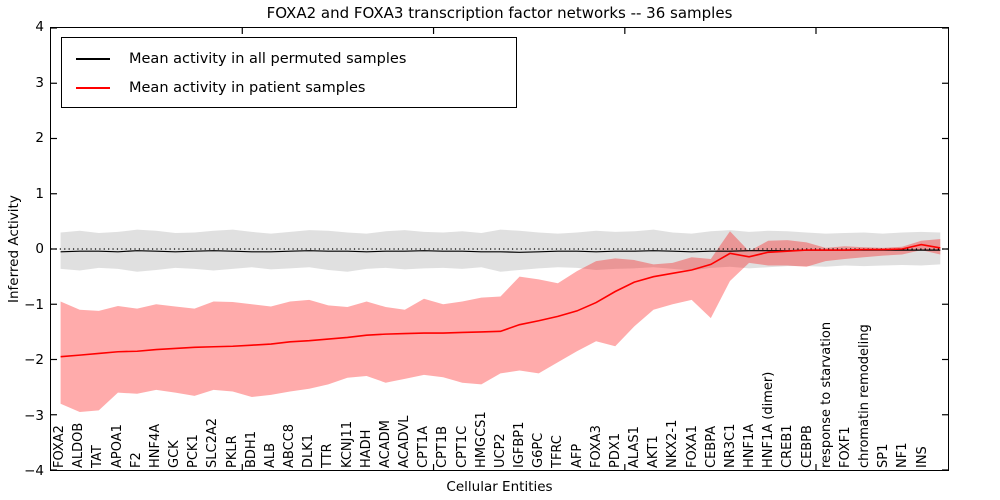 This screenshot has height=500, width=1000. Describe the element at coordinates (596, 446) in the screenshot. I see `x-tick-label: FOXA3` at that location.